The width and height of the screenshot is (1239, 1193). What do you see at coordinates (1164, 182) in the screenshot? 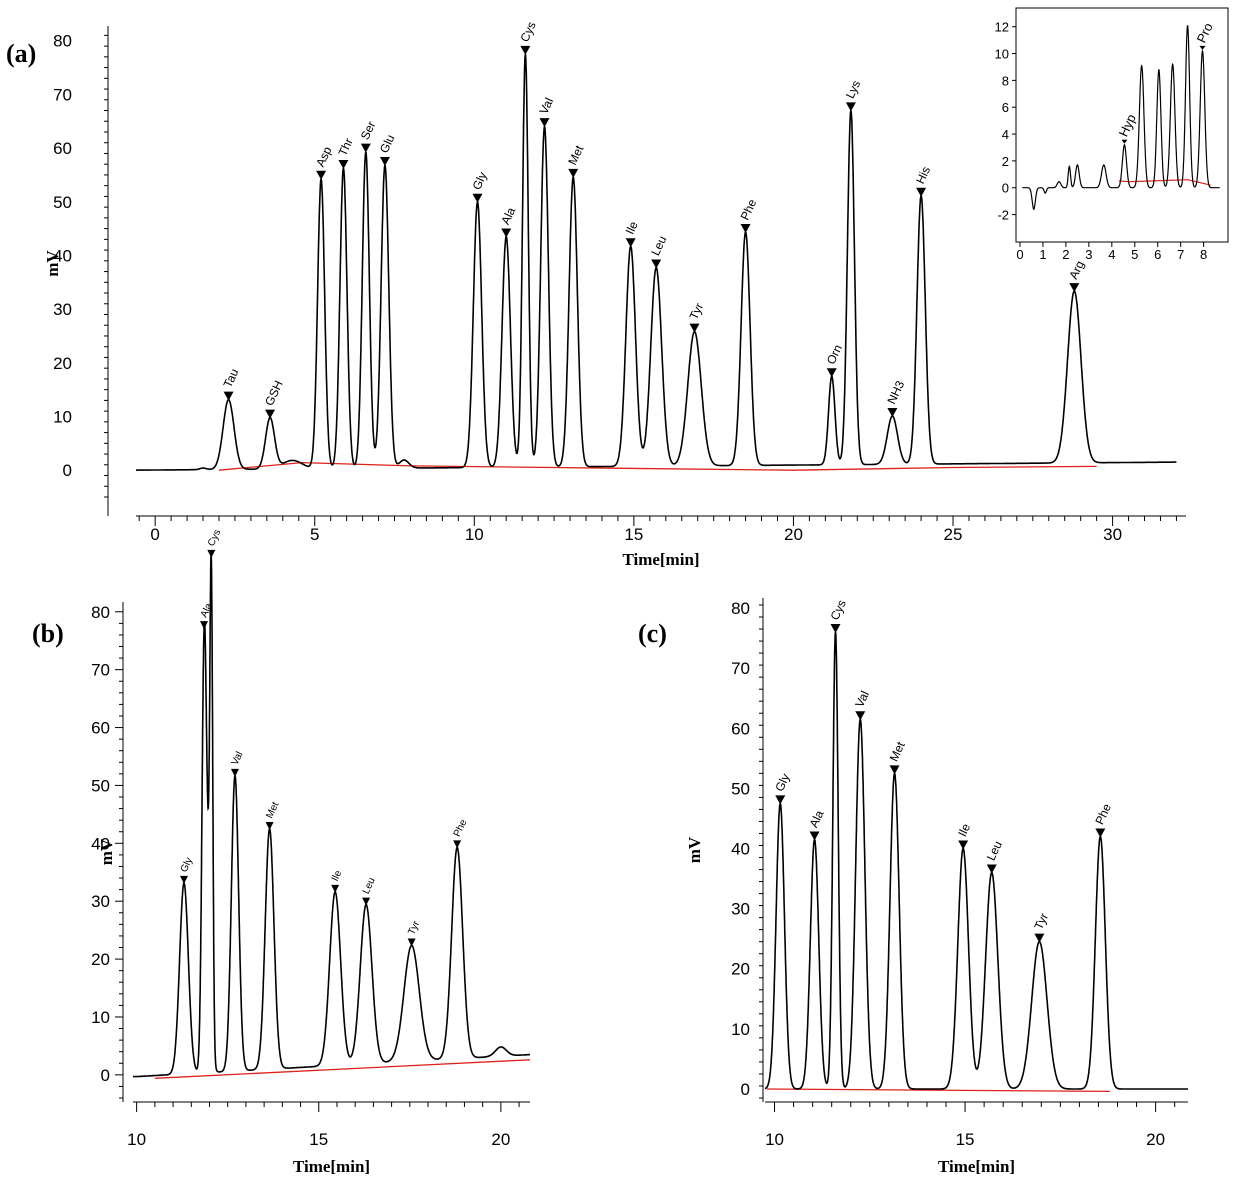
I see `inset-baseline` at bounding box center [1164, 182].